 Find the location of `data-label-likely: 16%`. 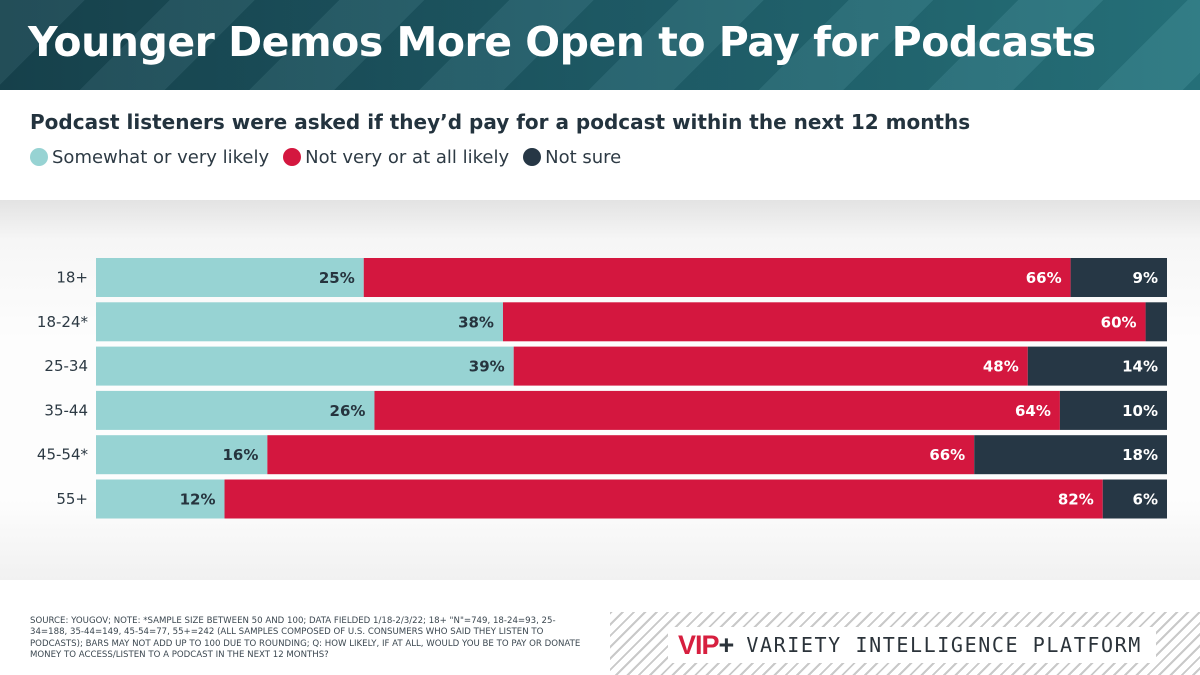

data-label-likely: 16% is located at coordinates (240, 455).